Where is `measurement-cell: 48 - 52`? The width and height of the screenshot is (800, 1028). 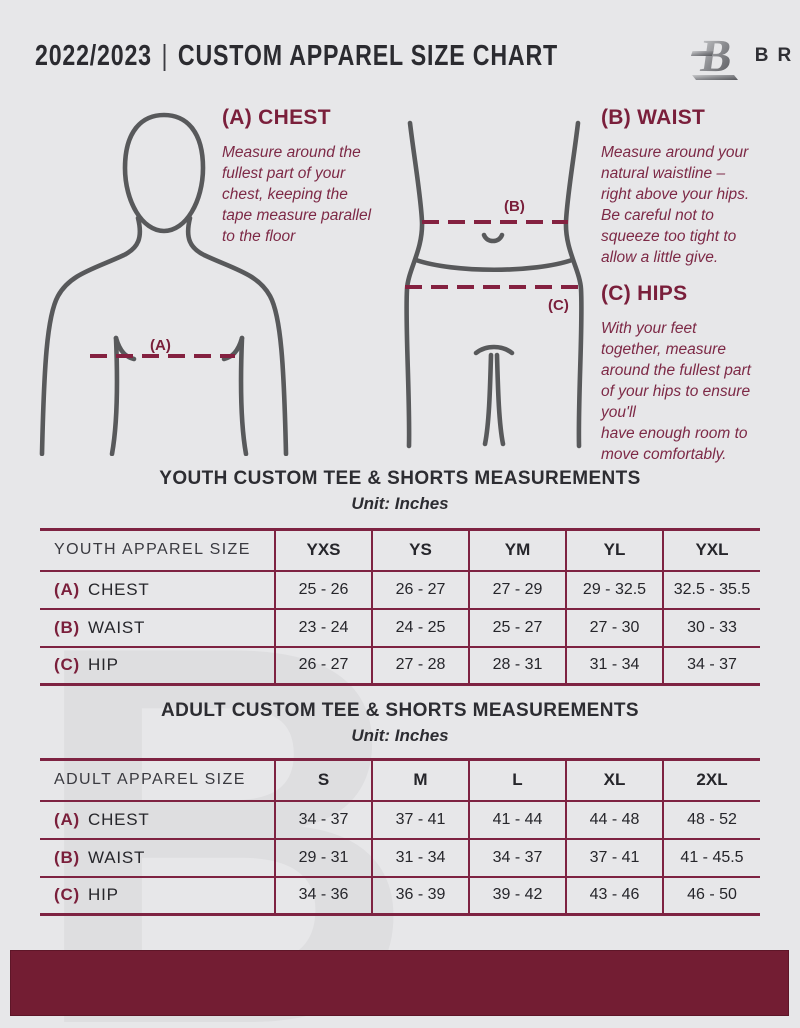 measurement-cell: 48 - 52 is located at coordinates (711, 819).